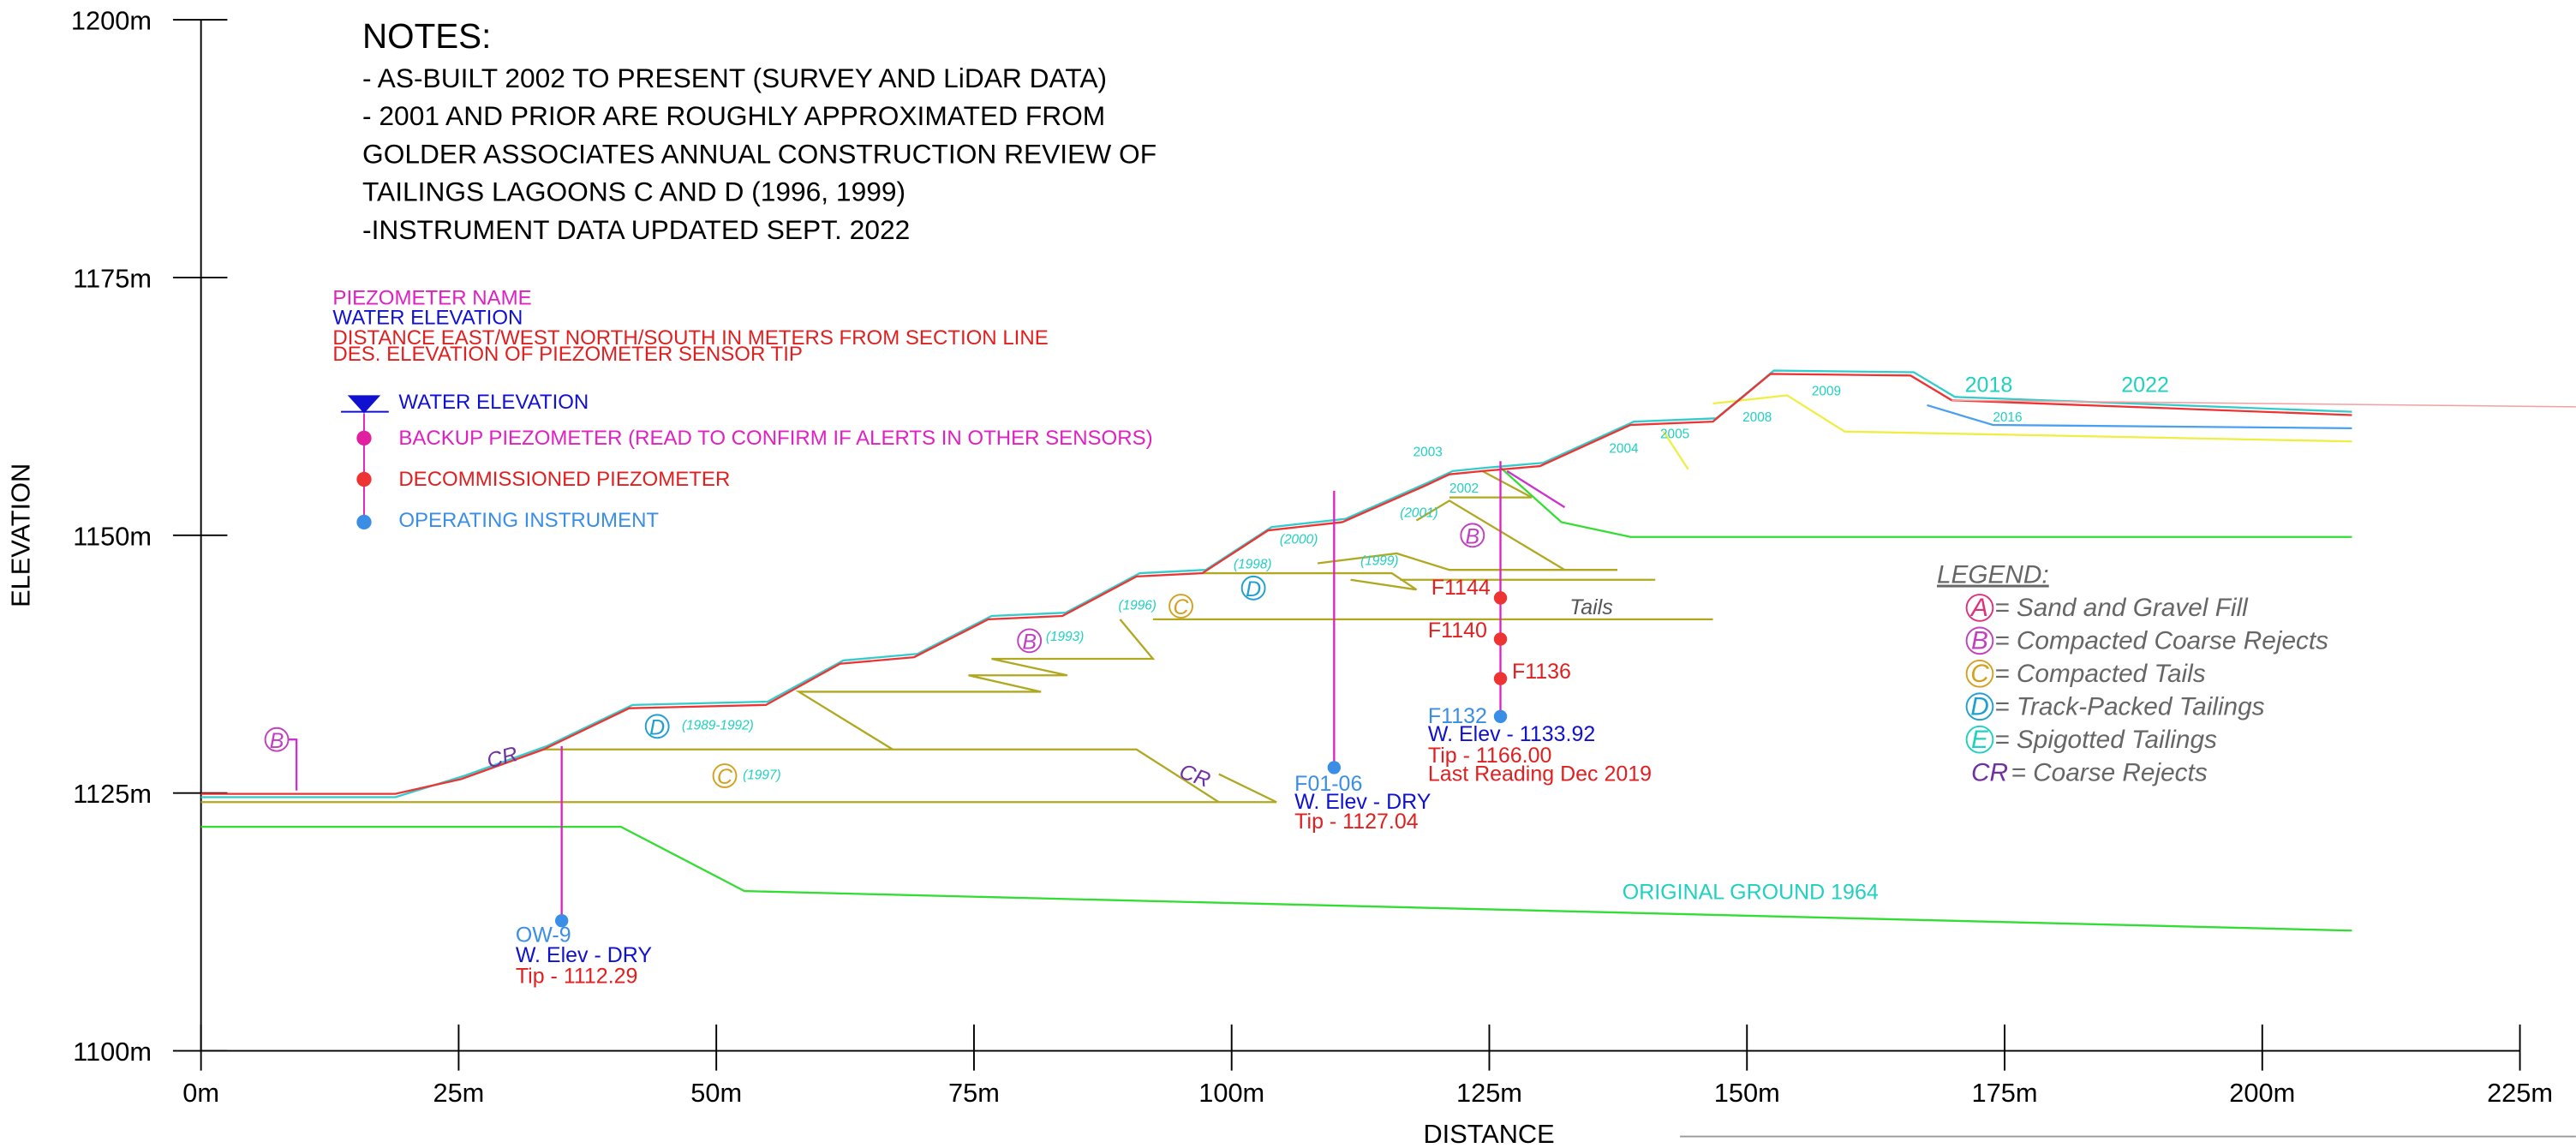 The image size is (2576, 1148). What do you see at coordinates (564, 479) in the screenshot?
I see `key-item: DECOMMISSIONED PIEZOMETER` at bounding box center [564, 479].